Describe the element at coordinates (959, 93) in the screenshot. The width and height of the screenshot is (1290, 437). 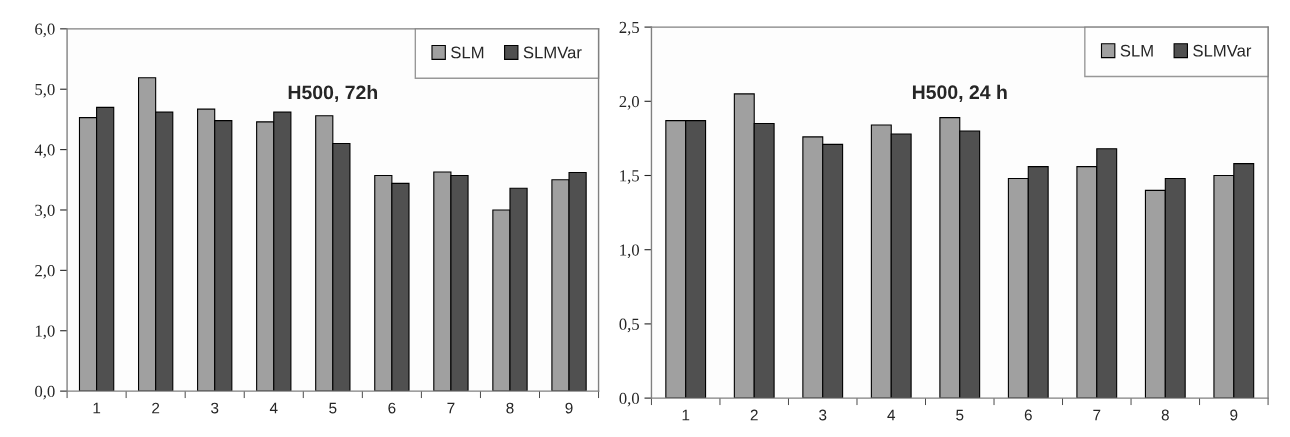
I see `text: H500, 24 h` at that location.